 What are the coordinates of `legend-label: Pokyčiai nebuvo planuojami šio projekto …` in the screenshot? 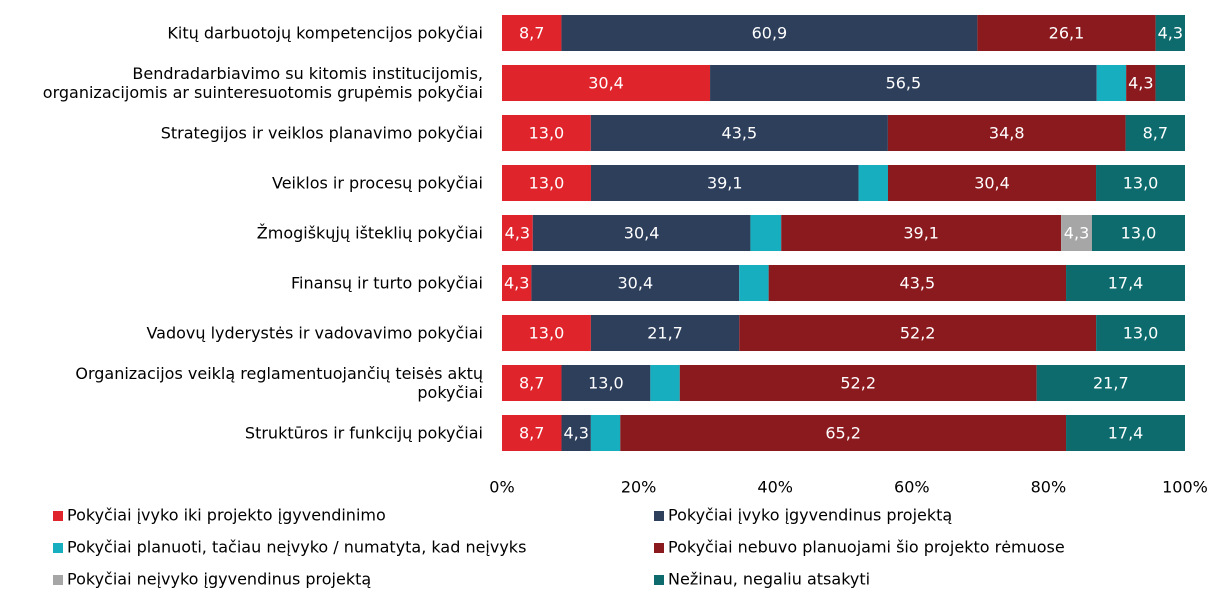 It's located at (866, 547).